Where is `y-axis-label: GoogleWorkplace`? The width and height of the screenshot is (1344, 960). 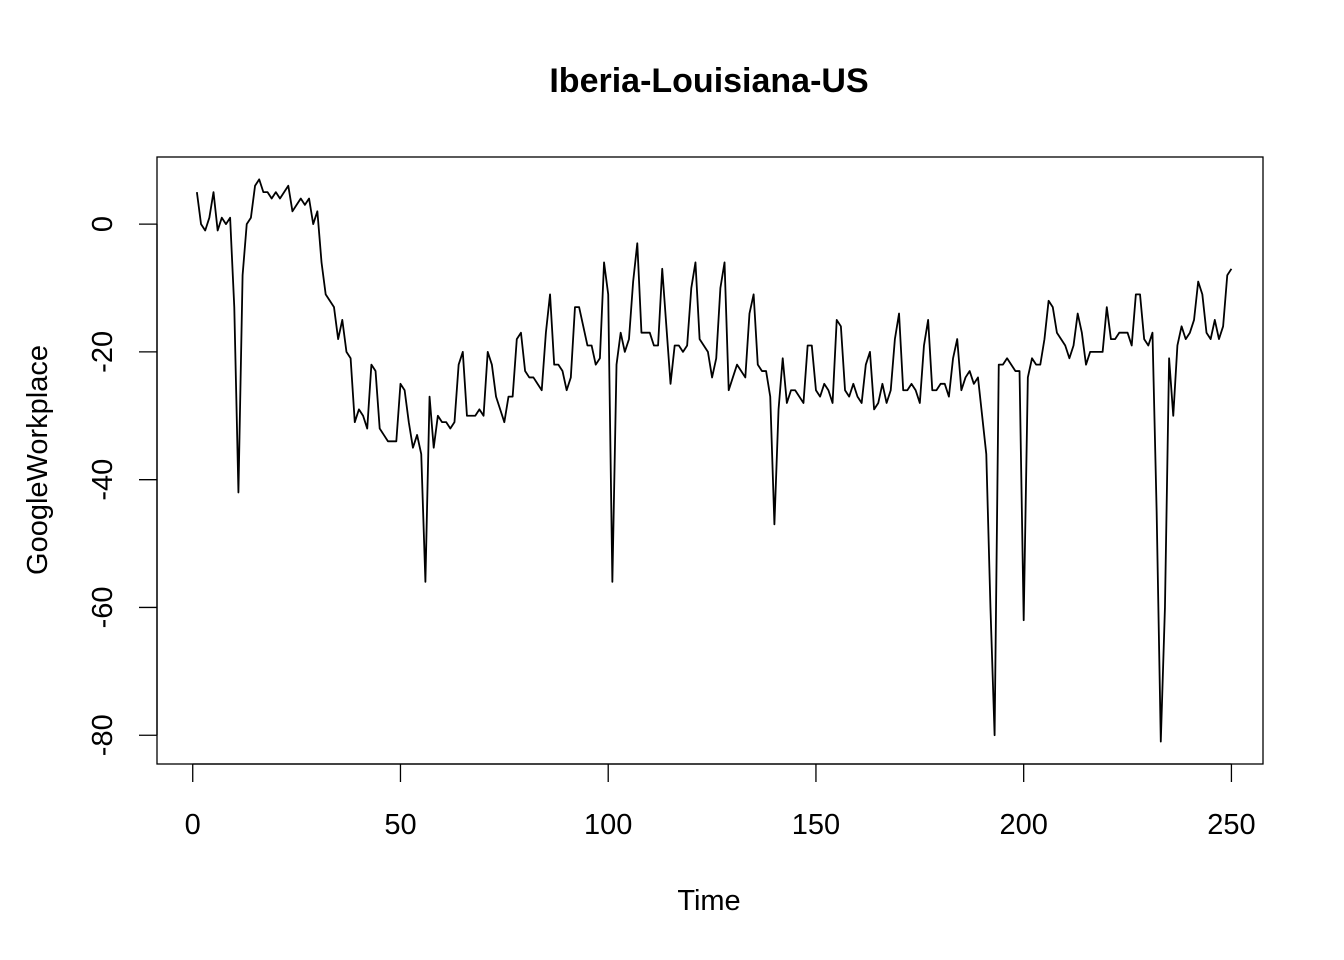
y-axis-label: GoogleWorkplace is located at coordinates (38, 460).